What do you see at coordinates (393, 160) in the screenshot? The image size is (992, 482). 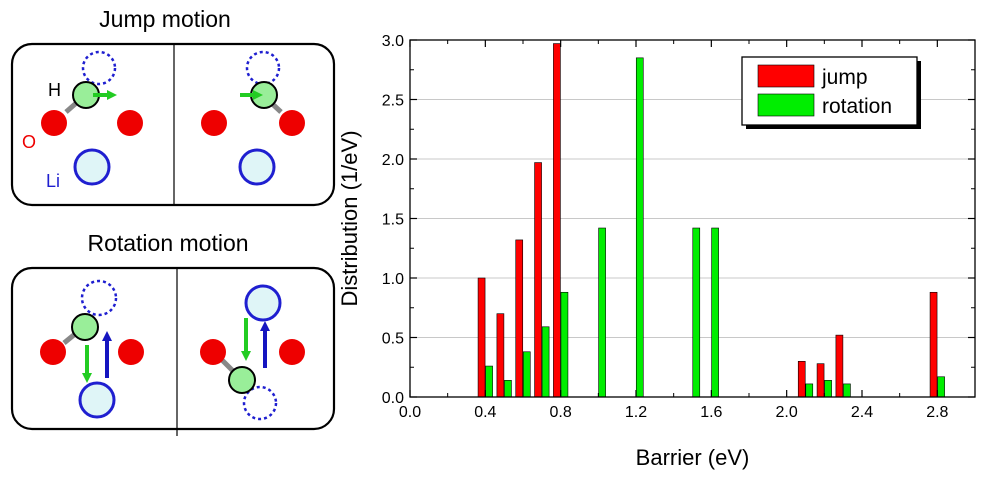 I see `y-tick-label: 2.0` at bounding box center [393, 160].